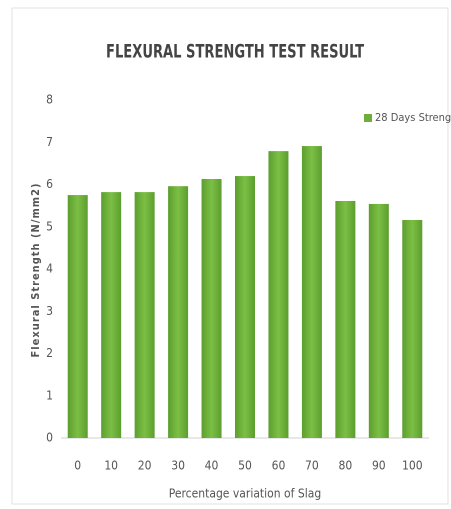  What do you see at coordinates (345, 466) in the screenshot?
I see `x-tick-label: 80` at bounding box center [345, 466].